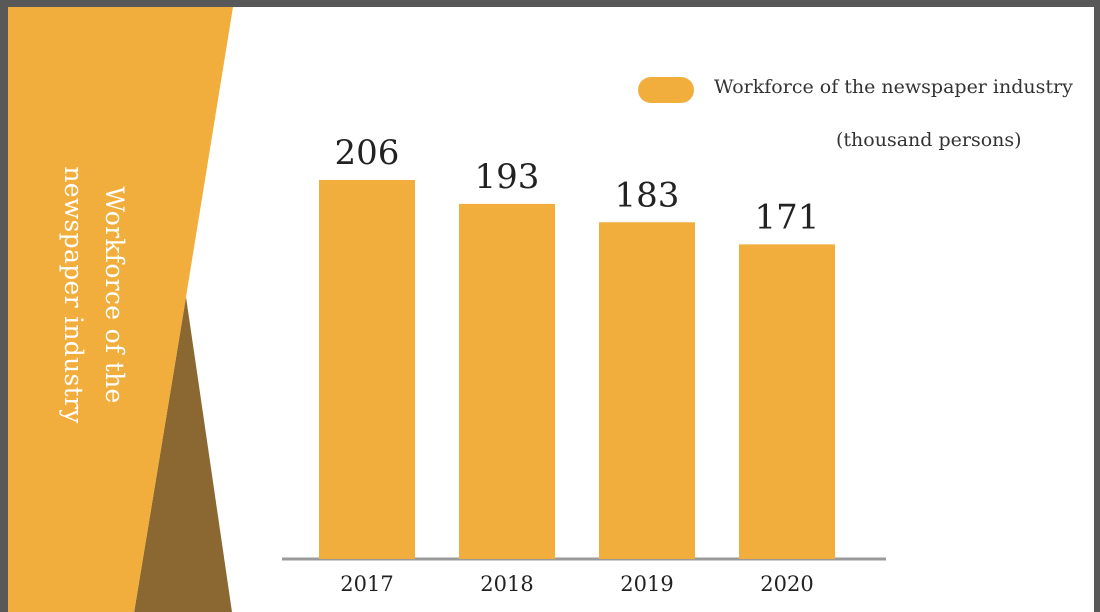 Image resolution: width=1100 pixels, height=612 pixels. Describe the element at coordinates (506, 584) in the screenshot. I see `x-tick-label-2018: 2018` at that location.